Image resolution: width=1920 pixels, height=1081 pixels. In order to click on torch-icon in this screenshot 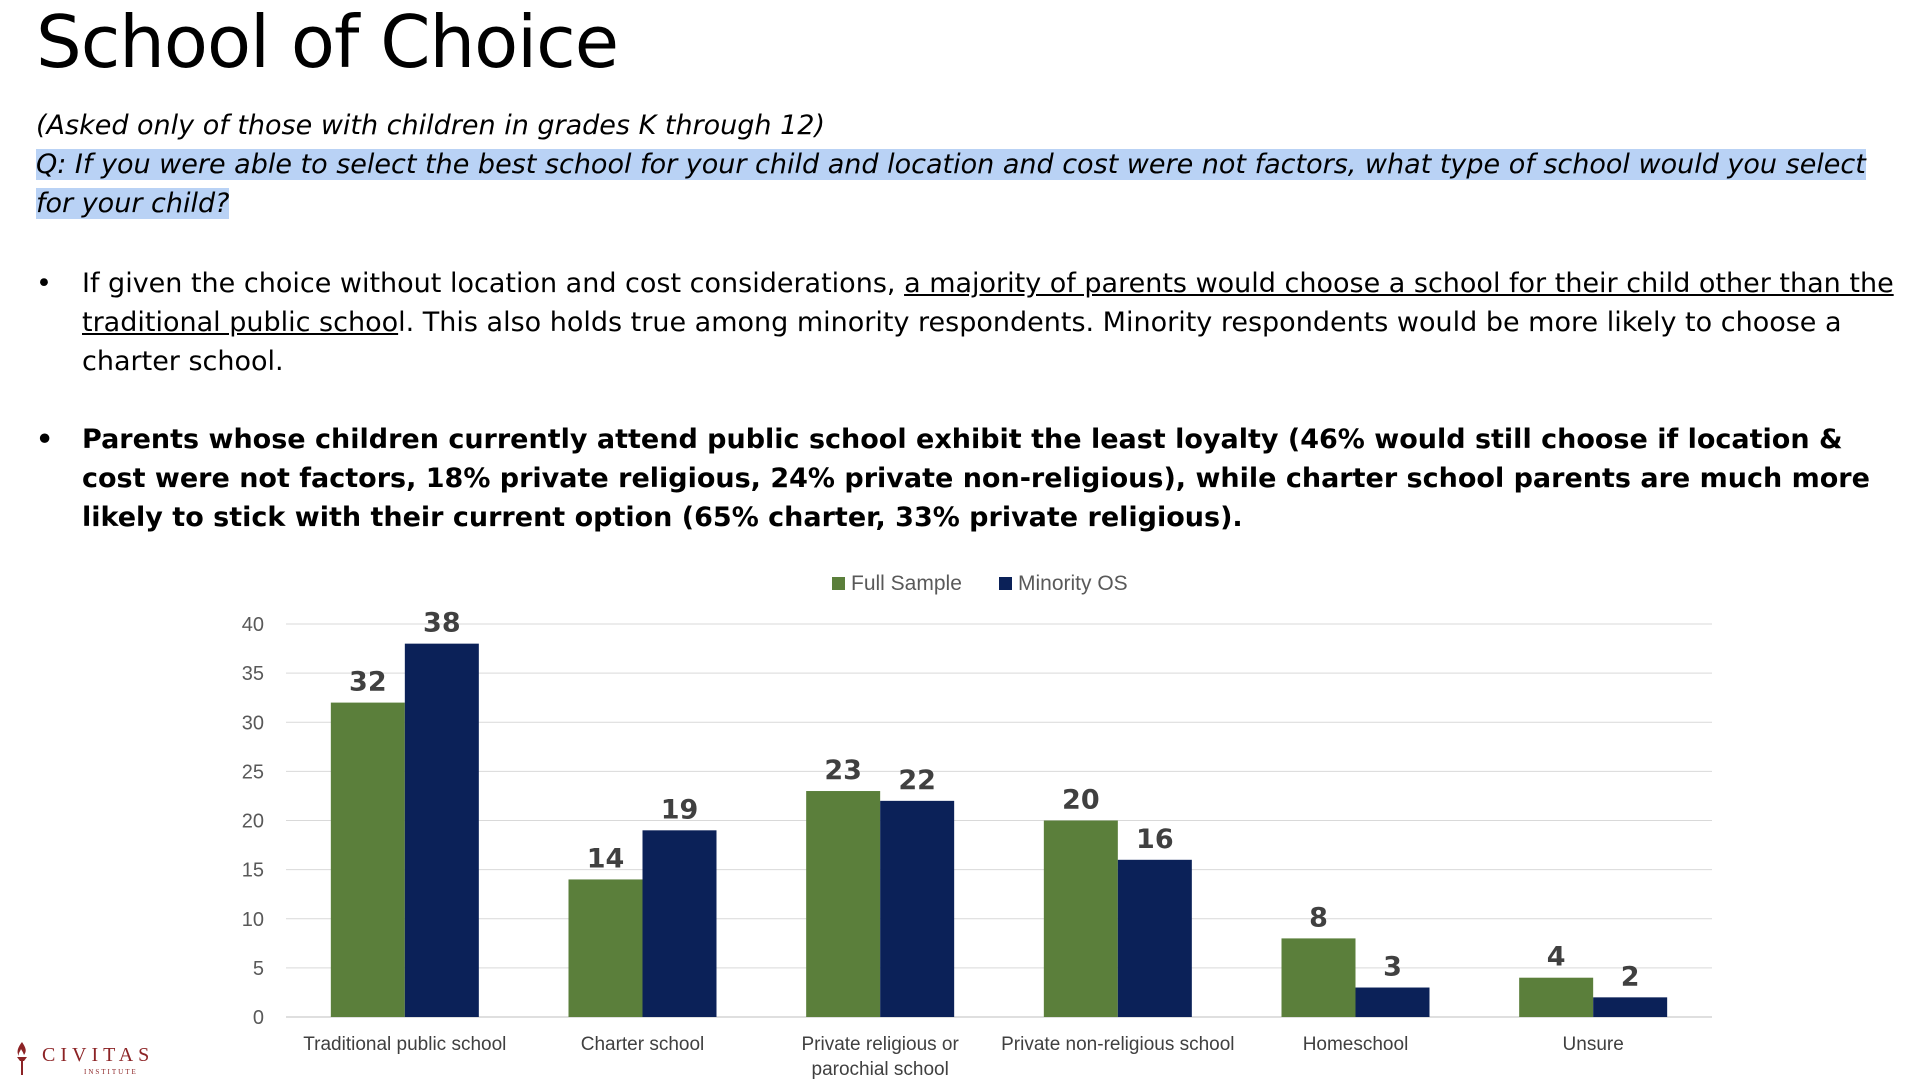, I will do `click(22, 1058)`.